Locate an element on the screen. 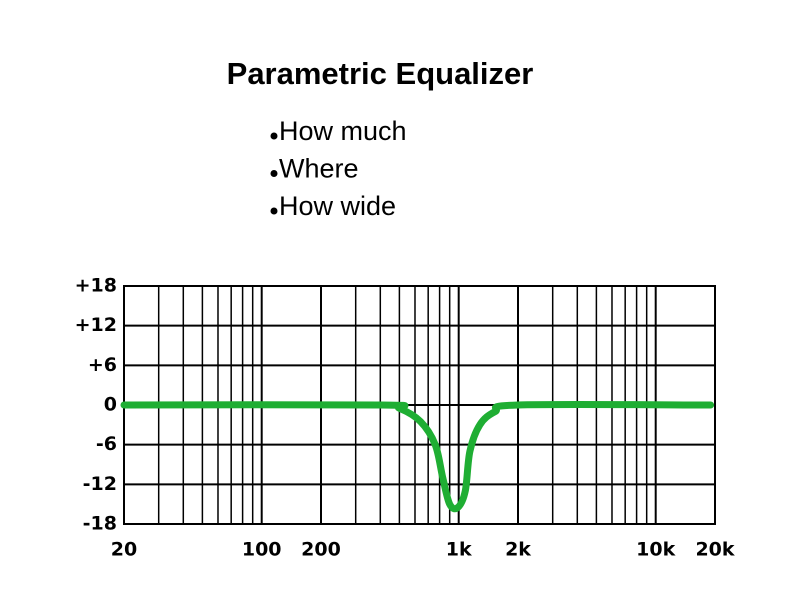 This screenshot has width=794, height=596. bullet-text: How much is located at coordinates (343, 131).